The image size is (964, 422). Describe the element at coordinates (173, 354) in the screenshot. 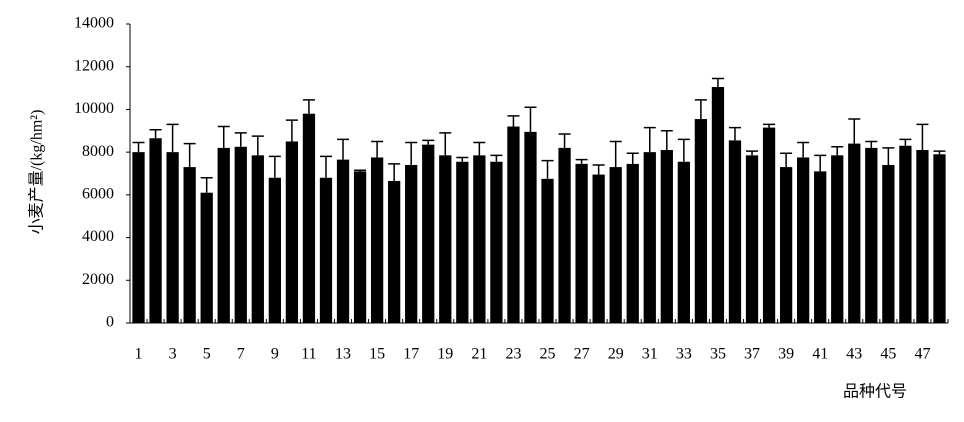

I see `x-tick-label: 3` at that location.